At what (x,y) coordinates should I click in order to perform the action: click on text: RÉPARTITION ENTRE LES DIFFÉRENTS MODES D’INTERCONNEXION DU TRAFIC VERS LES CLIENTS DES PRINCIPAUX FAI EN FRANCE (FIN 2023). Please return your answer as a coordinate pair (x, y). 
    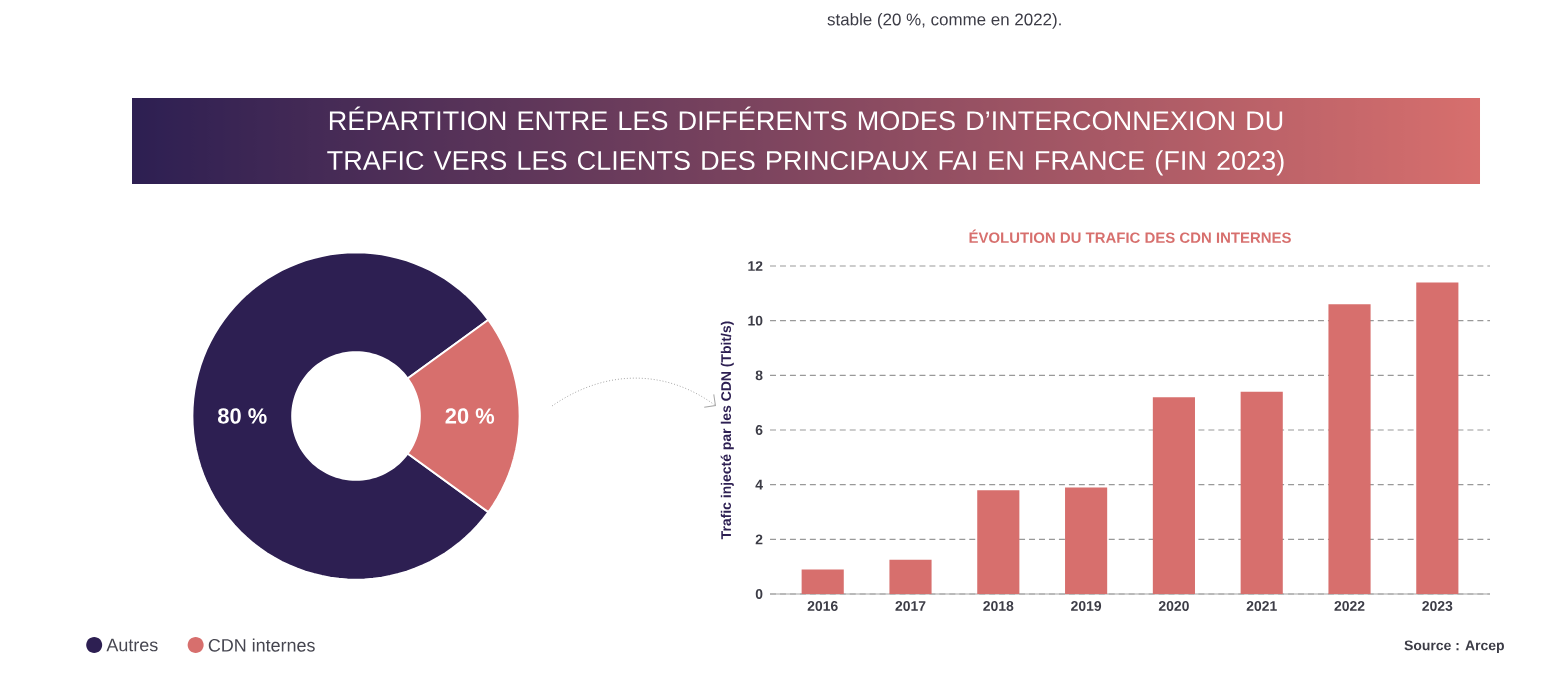
    Looking at the image, I should click on (805, 141).